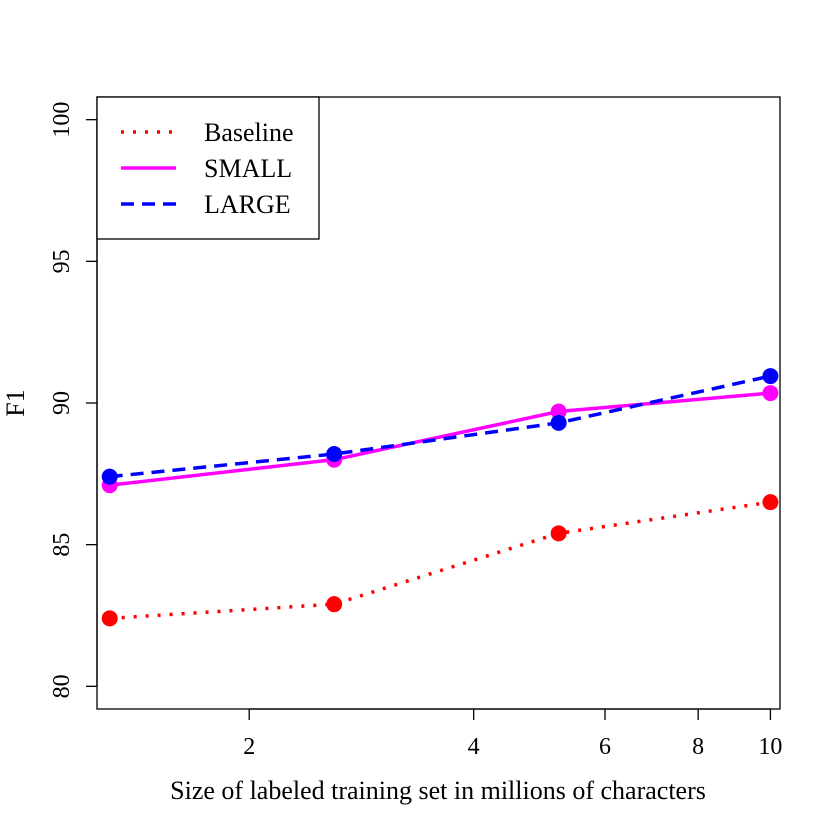 The width and height of the screenshot is (830, 830). Describe the element at coordinates (770, 747) in the screenshot. I see `x-tick-label: 10` at that location.